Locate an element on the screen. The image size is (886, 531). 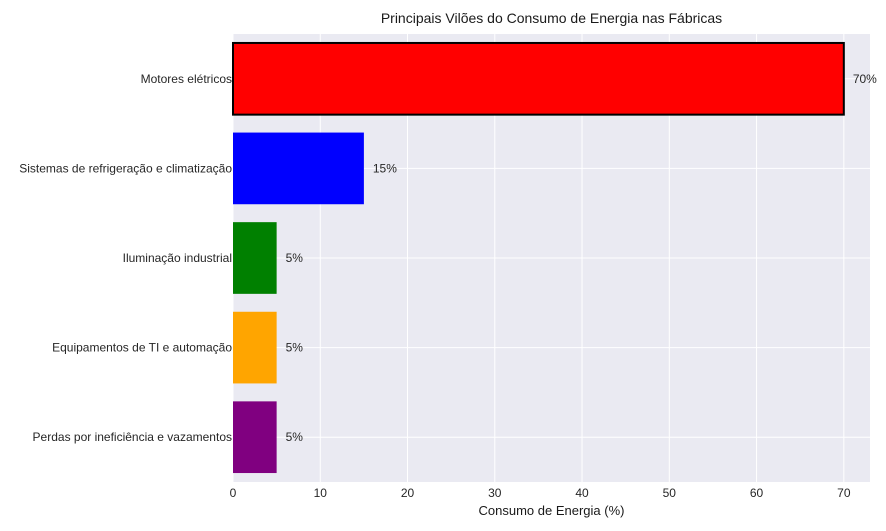
x-tick-label: 70 is located at coordinates (844, 493).